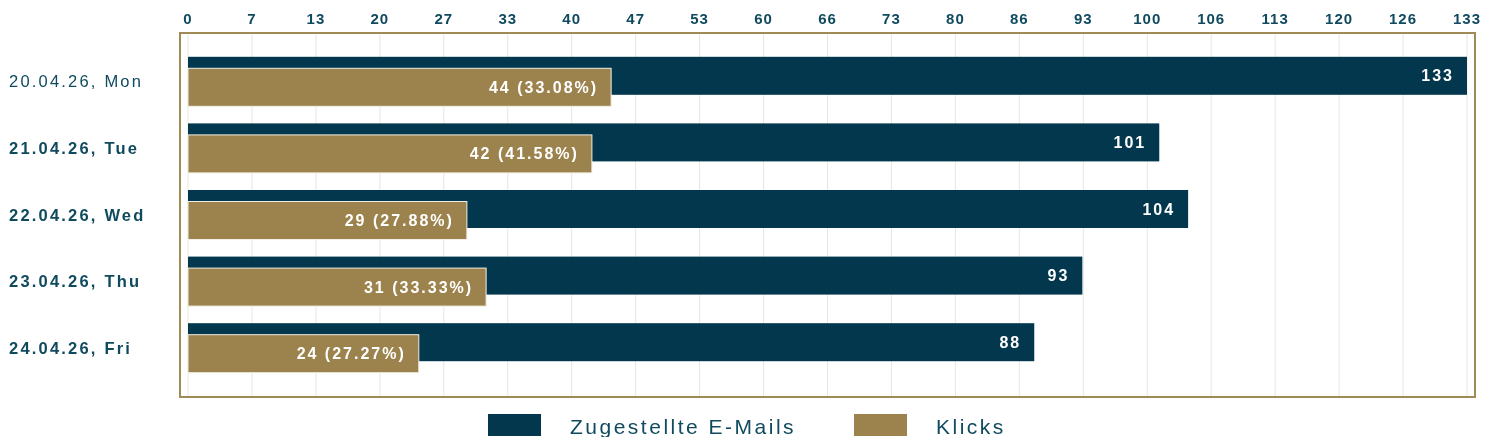 The height and width of the screenshot is (437, 1488). I want to click on x-tick-label: 47, so click(635, 18).